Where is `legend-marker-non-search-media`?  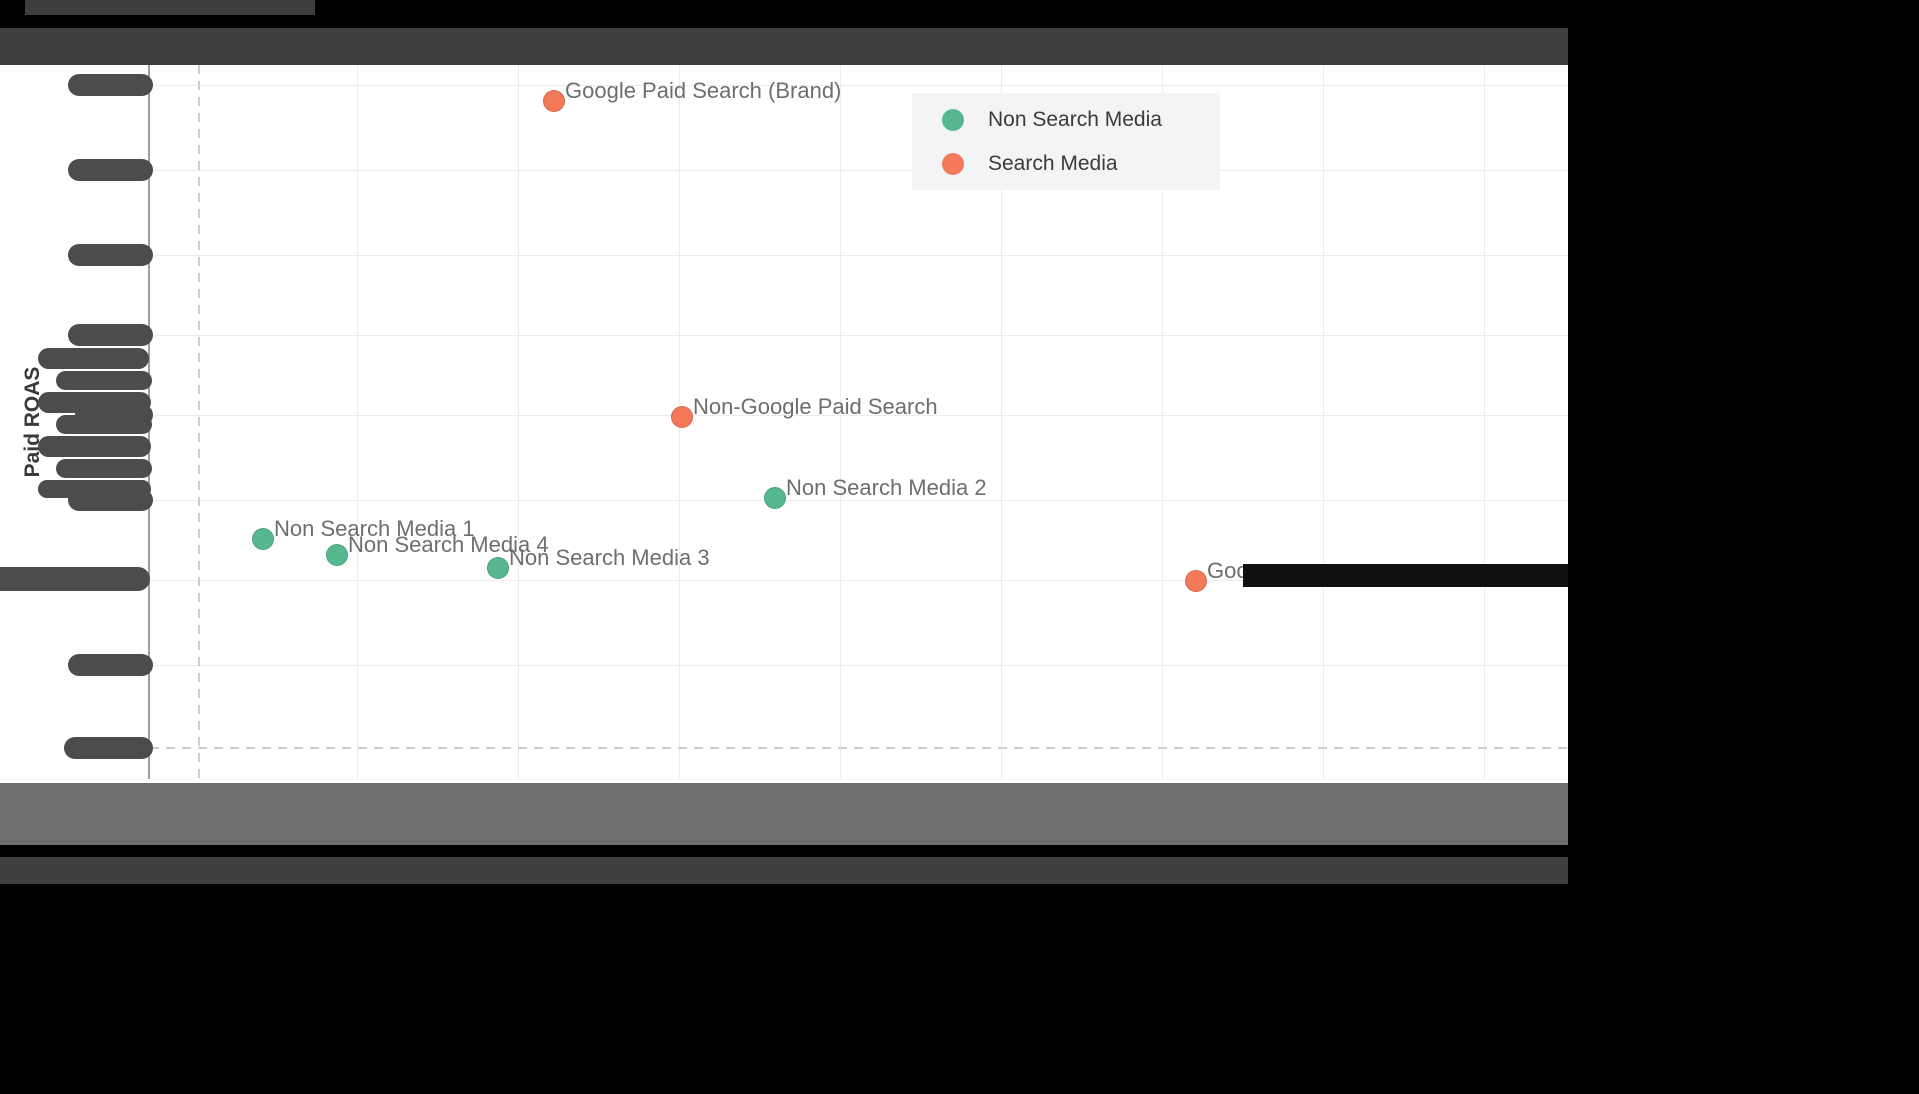 legend-marker-non-search-media is located at coordinates (953, 119).